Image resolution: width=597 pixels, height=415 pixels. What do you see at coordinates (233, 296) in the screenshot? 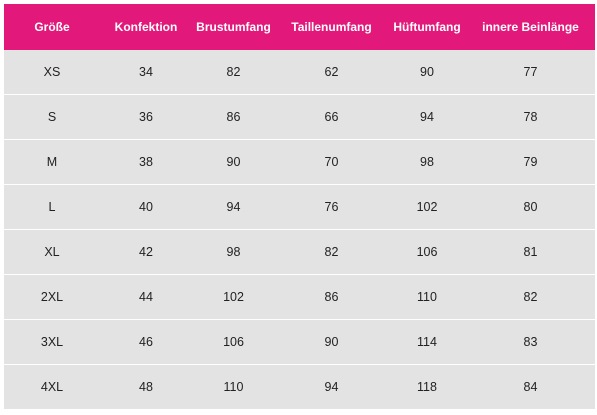
I see `cell-brustumfang: 102` at bounding box center [233, 296].